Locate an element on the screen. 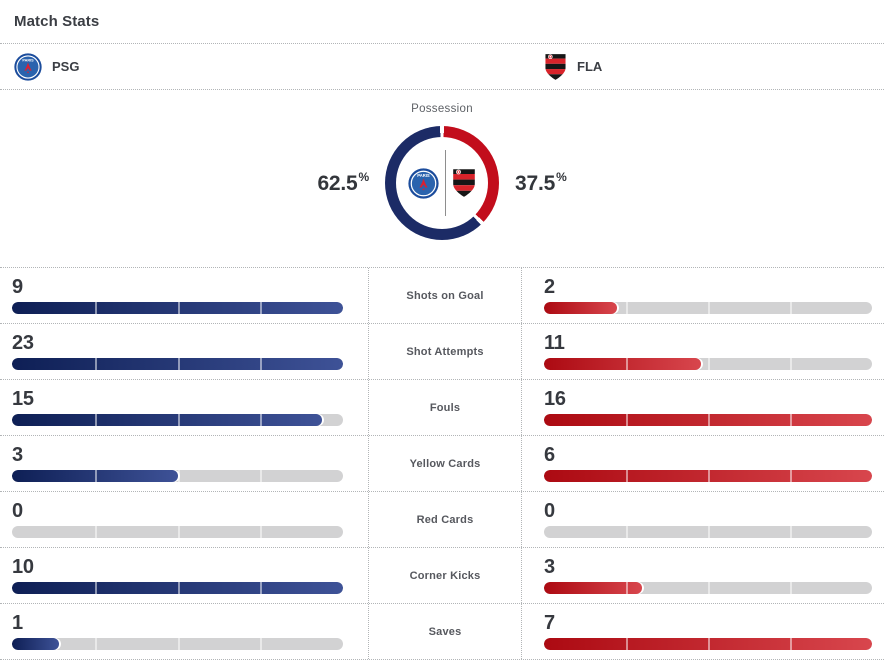 This screenshot has width=884, height=660. stat-label-cell: Shots on Goal is located at coordinates (445, 295).